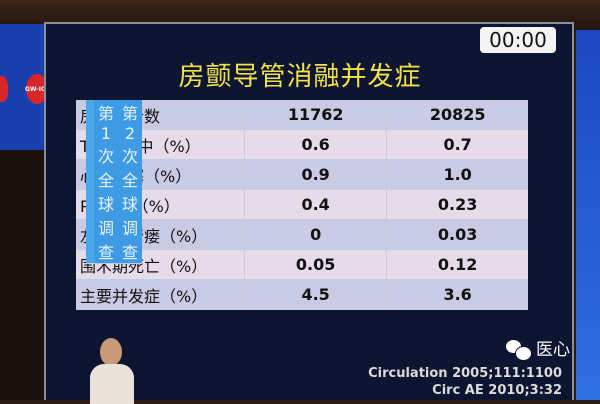 The width and height of the screenshot is (600, 404). I want to click on table-row: PV狭窄（%）0.40.23, so click(302, 204).